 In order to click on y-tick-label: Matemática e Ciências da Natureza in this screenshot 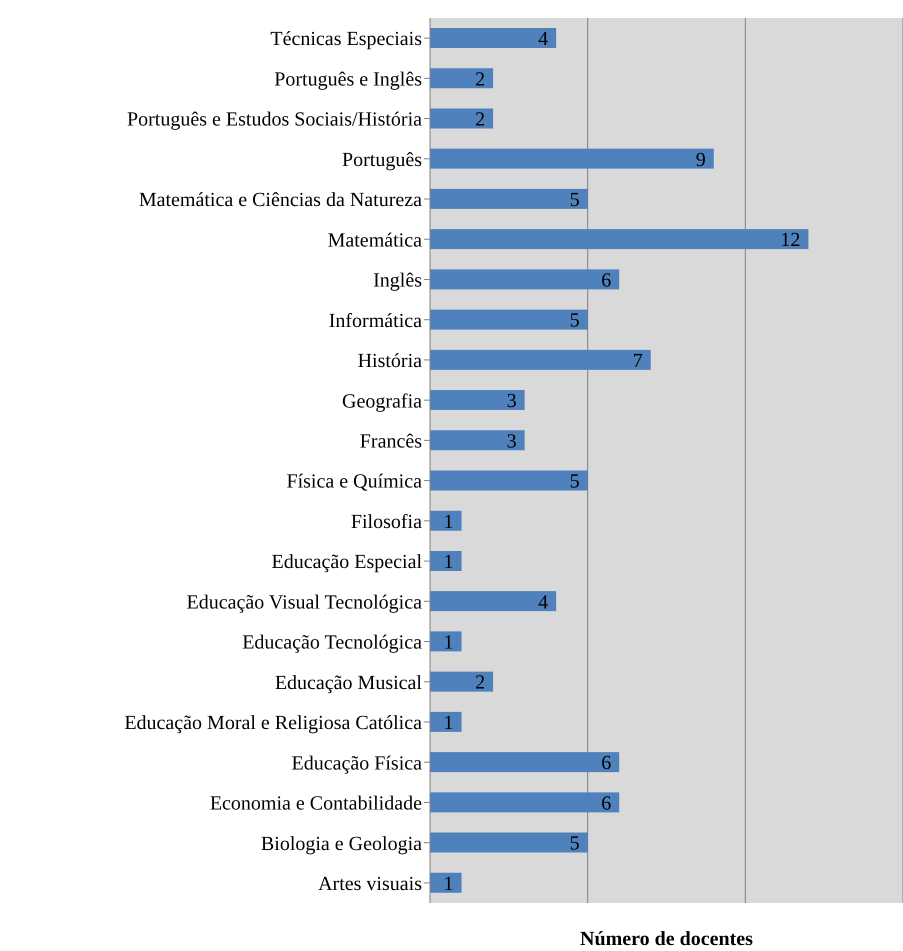, I will do `click(280, 200)`.